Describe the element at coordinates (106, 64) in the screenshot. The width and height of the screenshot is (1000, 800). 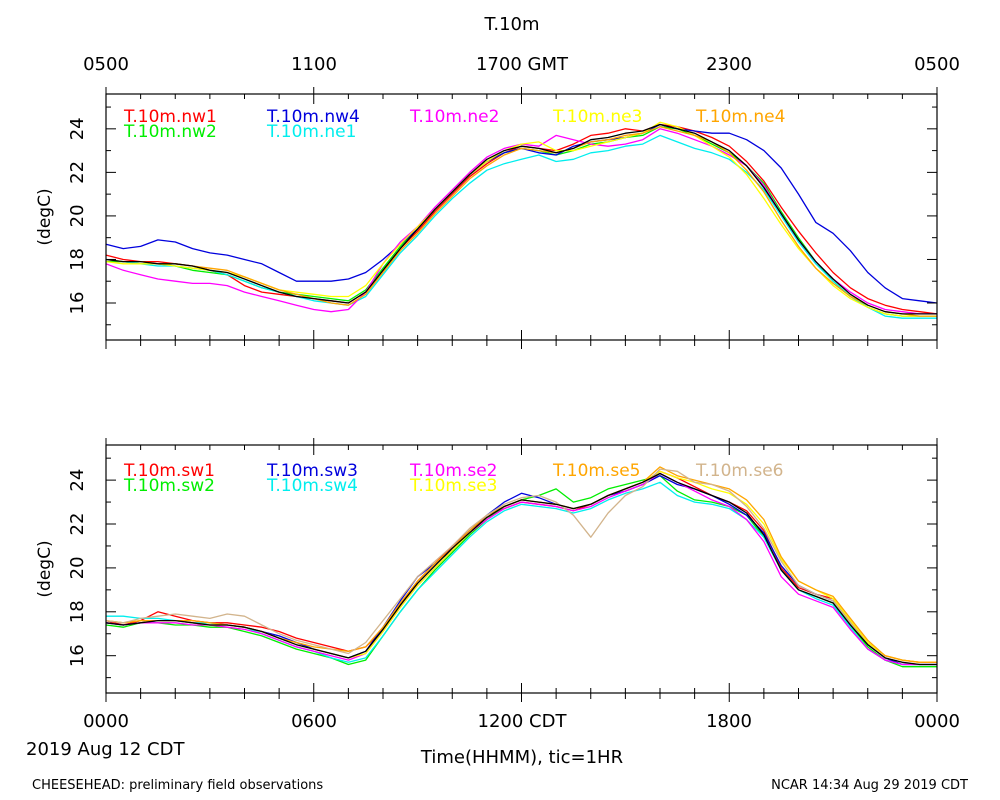
I see `top-time-label-0: 0500` at that location.